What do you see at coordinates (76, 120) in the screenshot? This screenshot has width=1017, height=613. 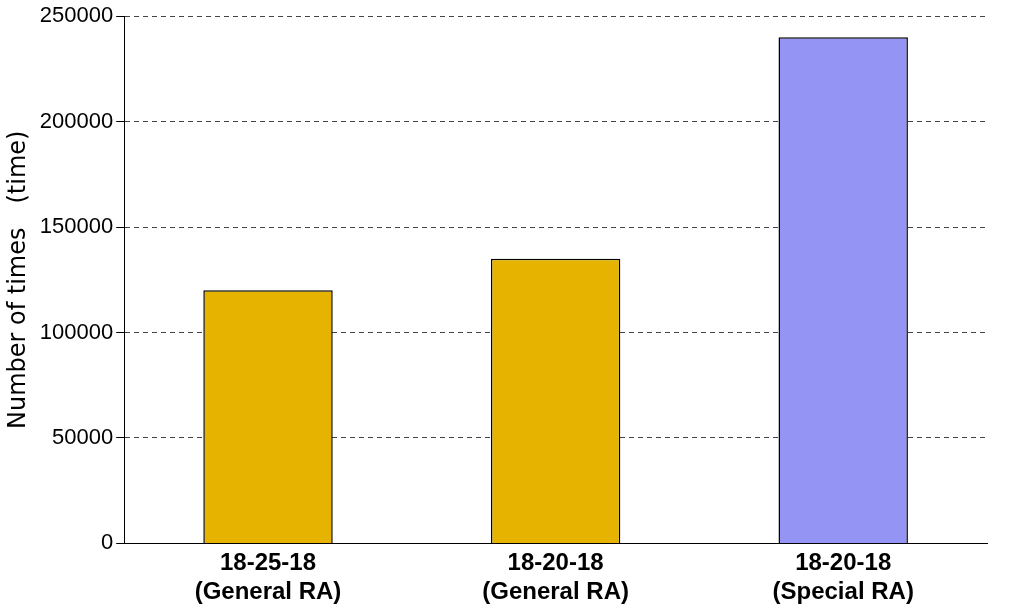 I see `y-tick-label: 200000` at bounding box center [76, 120].